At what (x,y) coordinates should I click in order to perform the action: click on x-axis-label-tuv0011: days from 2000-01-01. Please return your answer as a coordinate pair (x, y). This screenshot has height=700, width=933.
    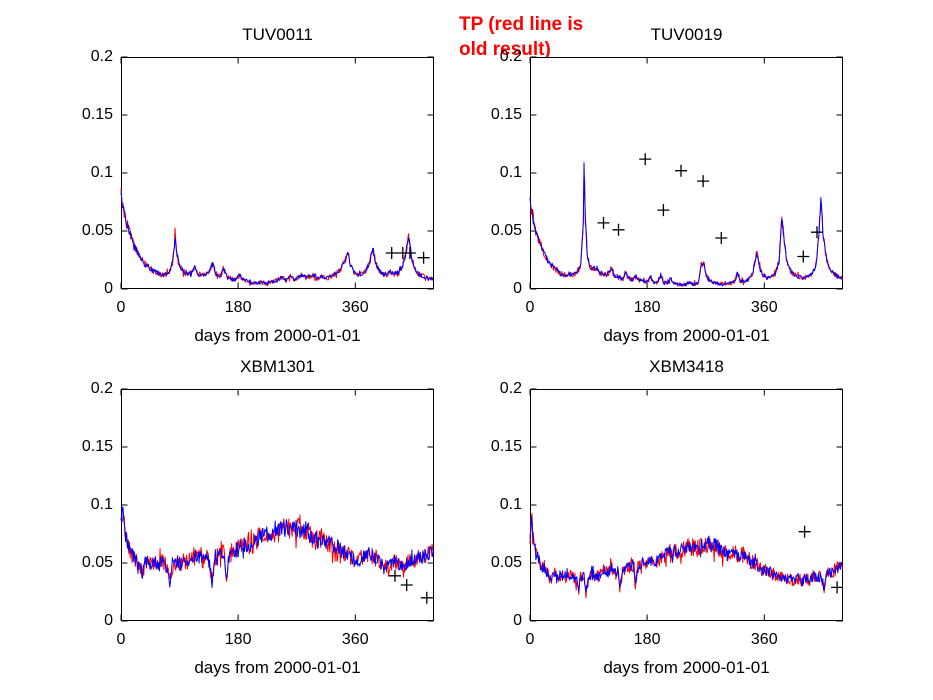
    Looking at the image, I should click on (277, 335).